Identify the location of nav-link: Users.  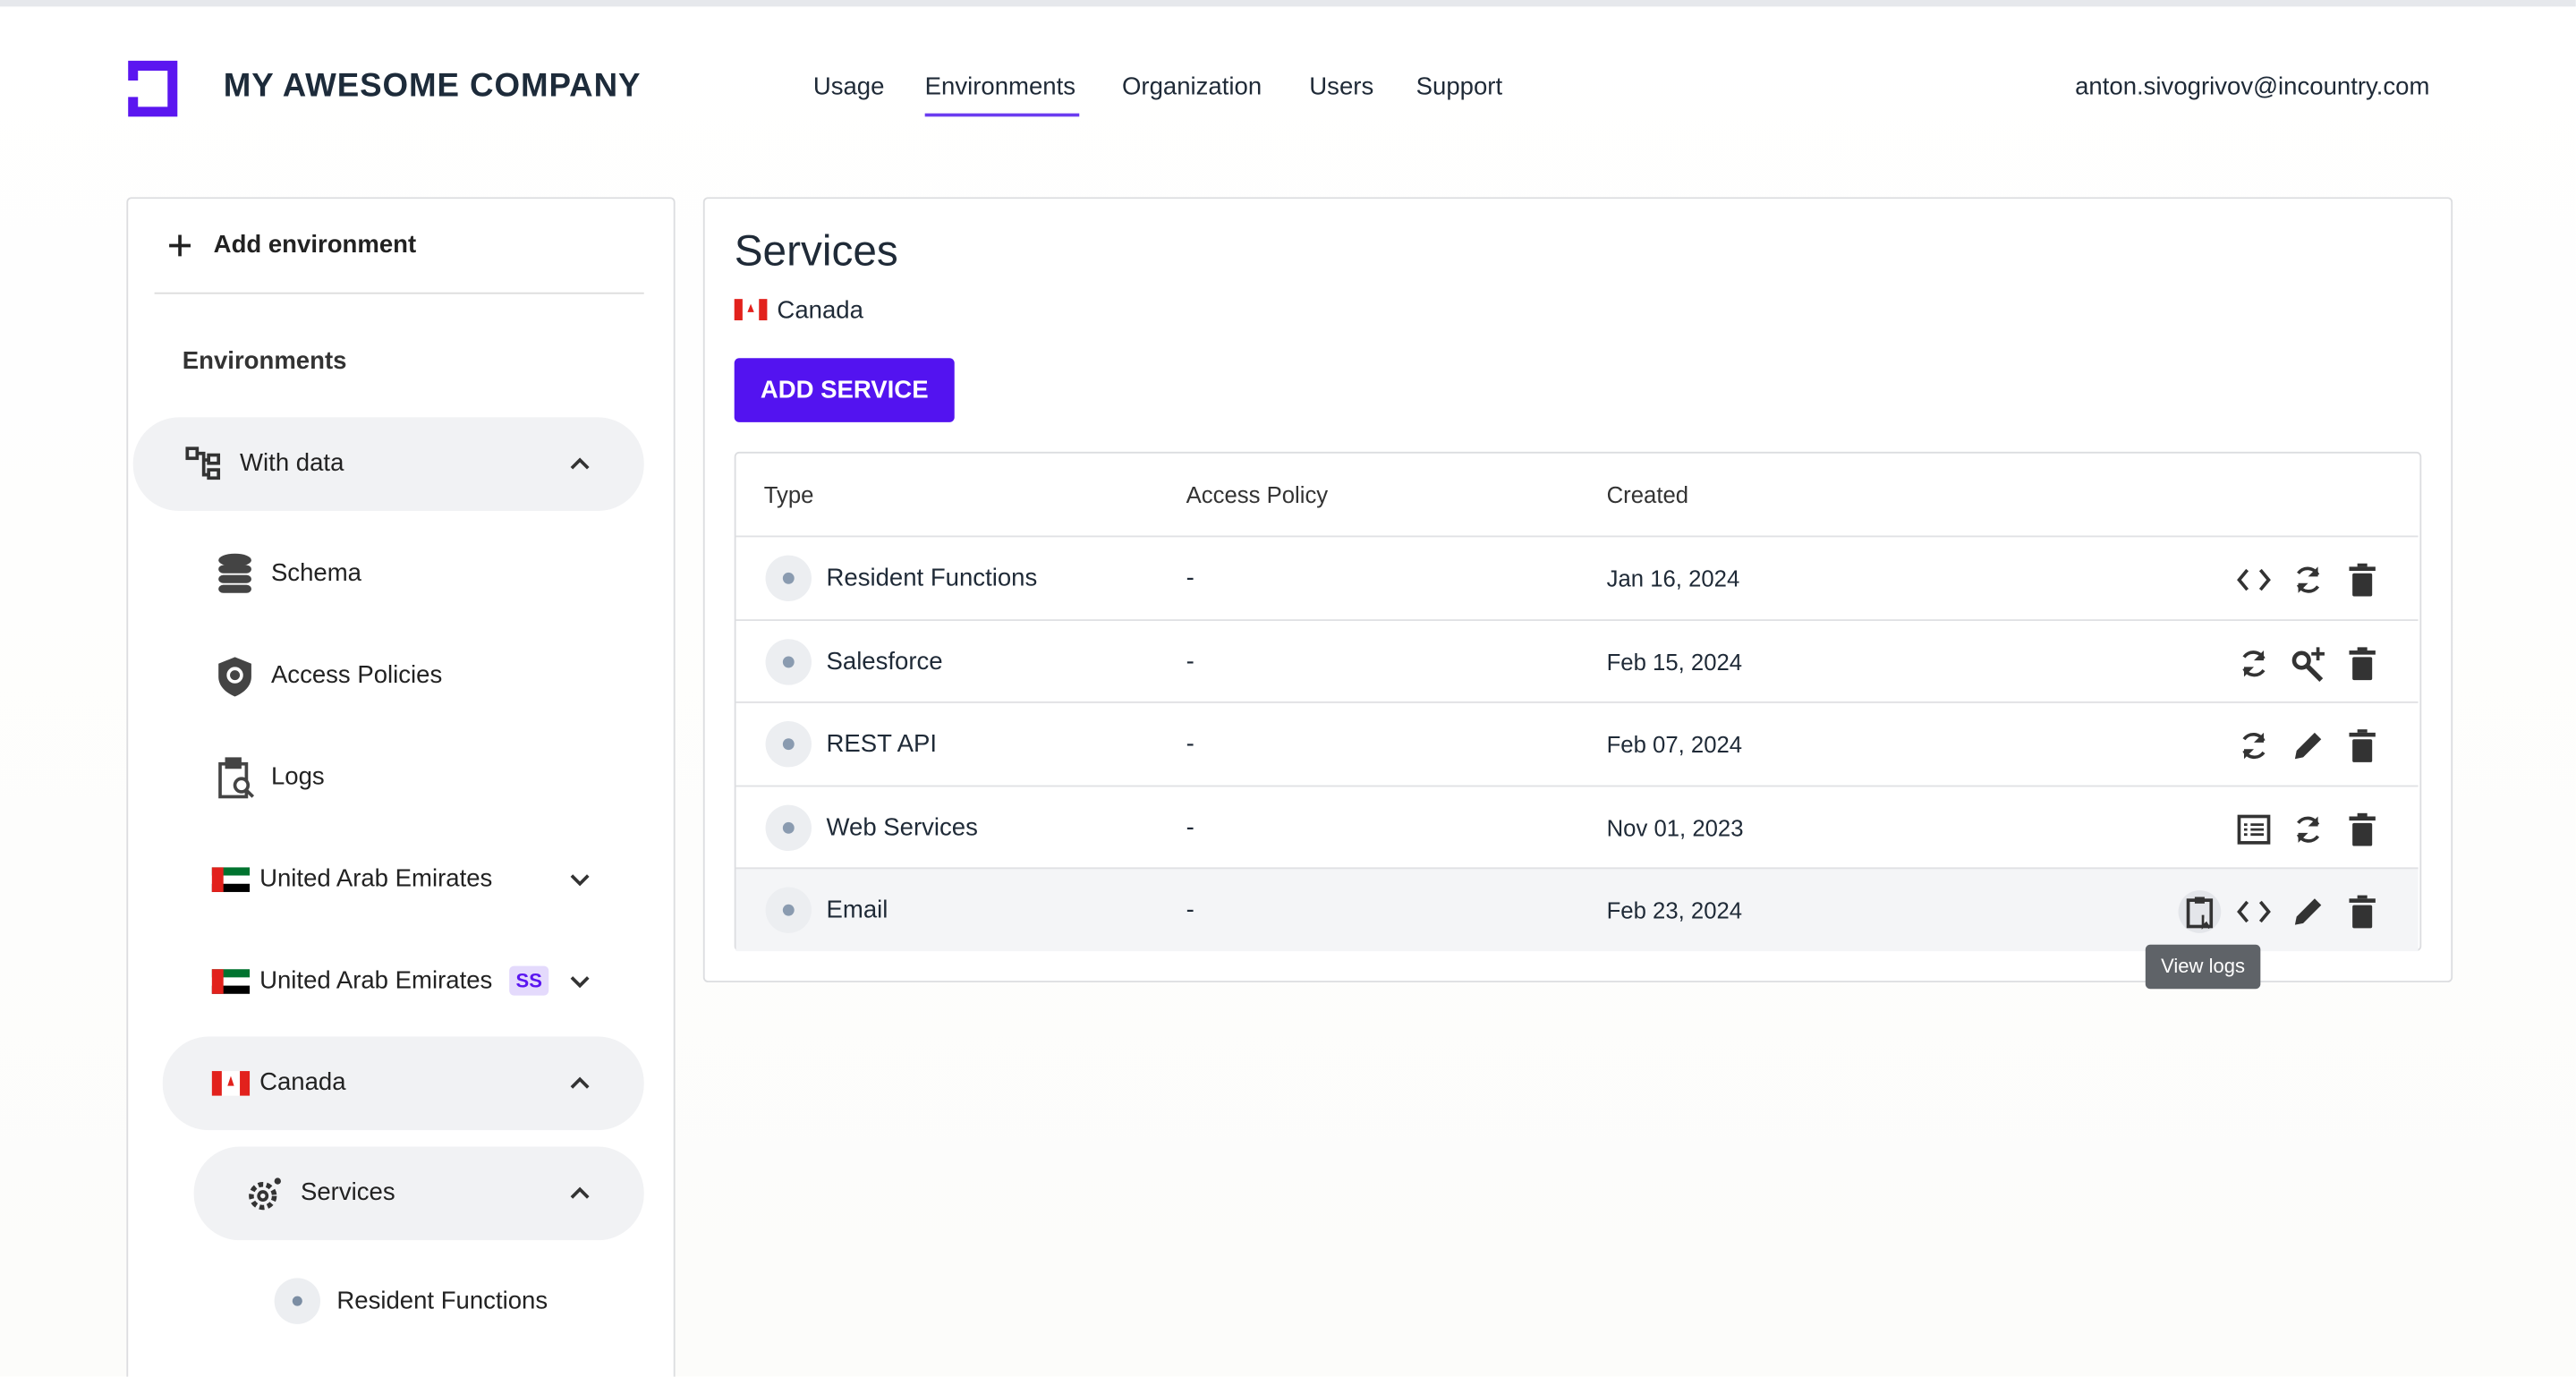
(1341, 86).